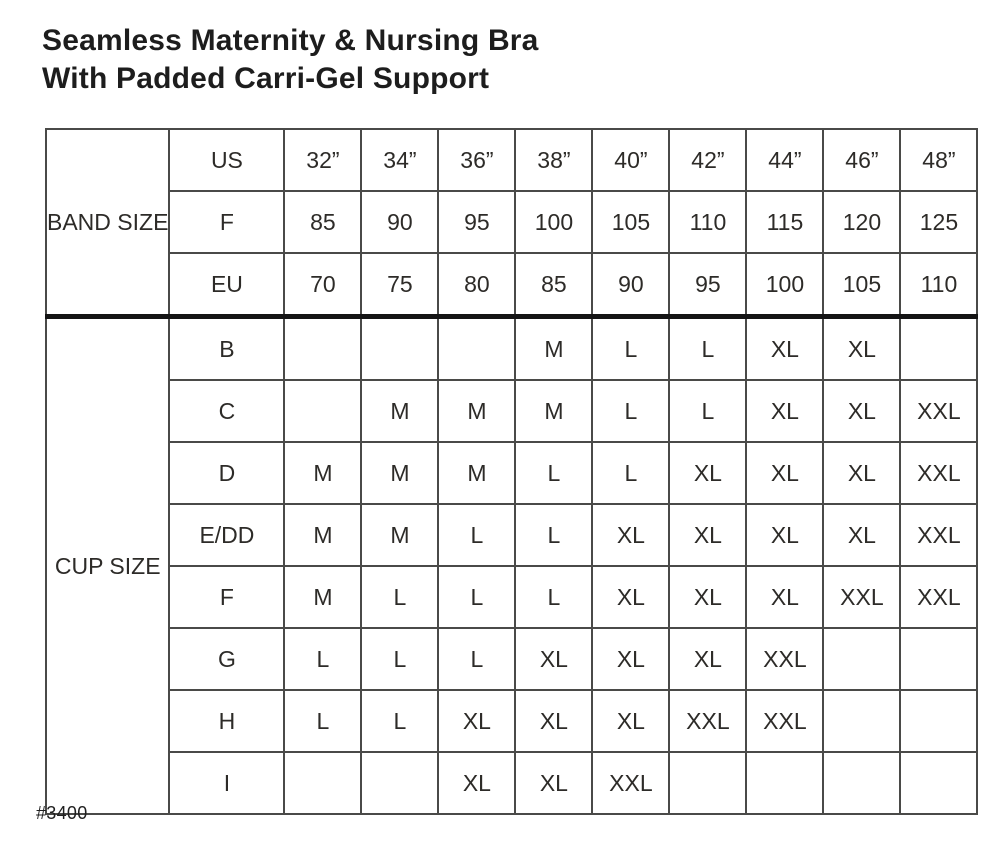 This screenshot has height=857, width=1000. What do you see at coordinates (227, 659) in the screenshot?
I see `cup-key-G: G` at bounding box center [227, 659].